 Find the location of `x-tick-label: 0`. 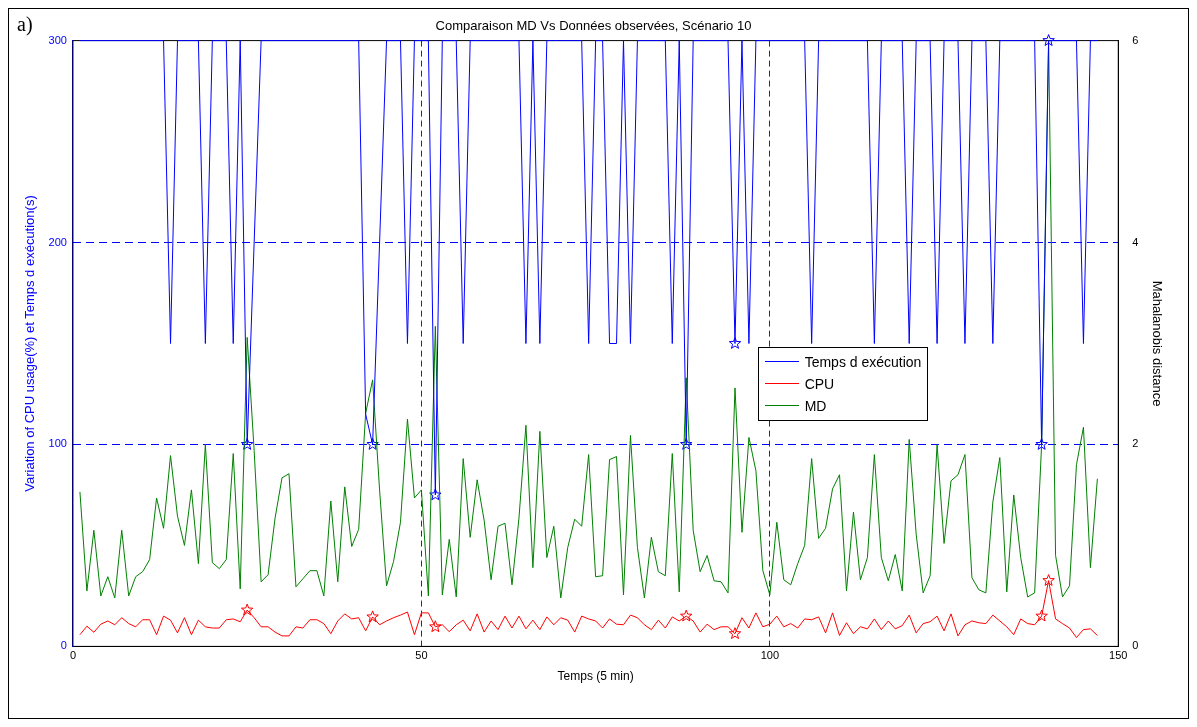

x-tick-label: 0 is located at coordinates (73, 655).